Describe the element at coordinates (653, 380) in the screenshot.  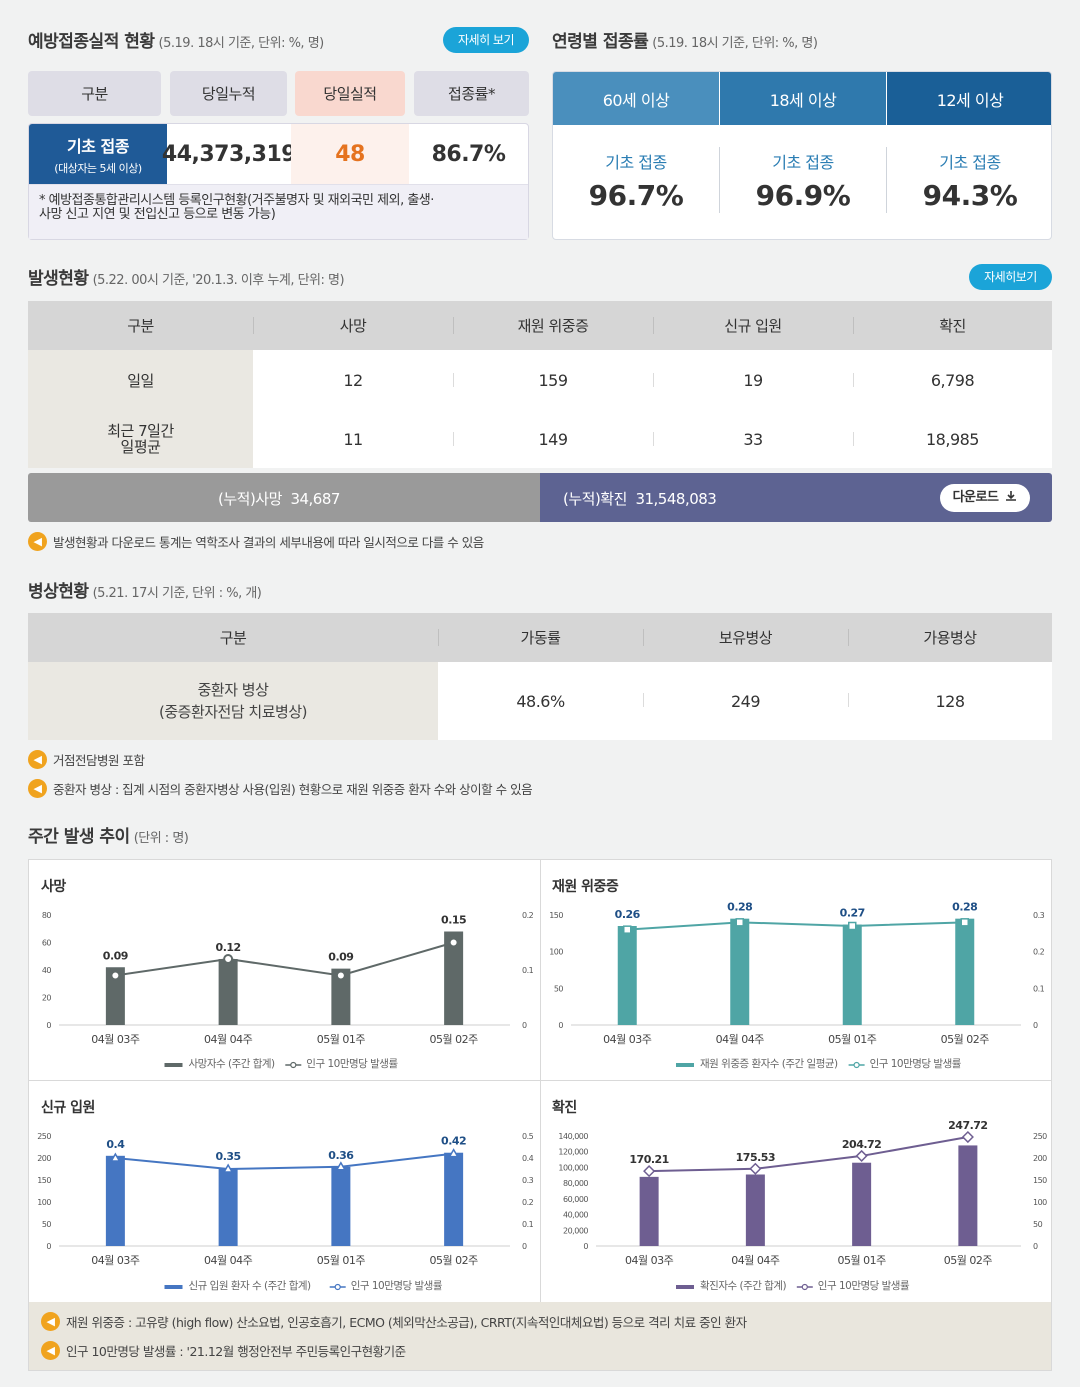
I see `occ-row-sep-b` at that location.